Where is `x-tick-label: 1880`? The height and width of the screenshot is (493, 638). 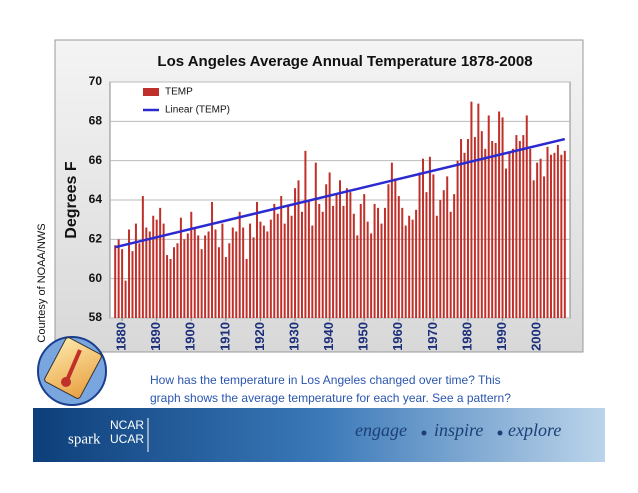 x-tick-label: 1880 is located at coordinates (121, 336).